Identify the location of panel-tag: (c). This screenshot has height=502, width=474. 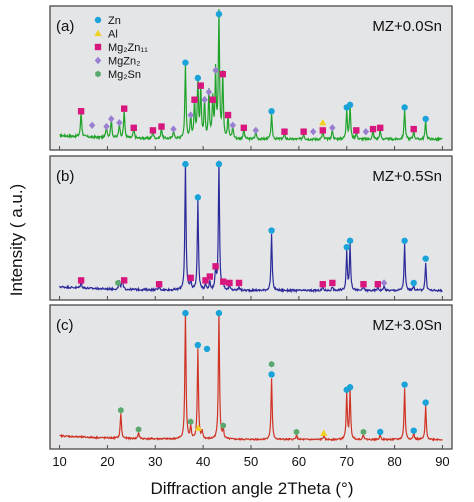
(65, 325).